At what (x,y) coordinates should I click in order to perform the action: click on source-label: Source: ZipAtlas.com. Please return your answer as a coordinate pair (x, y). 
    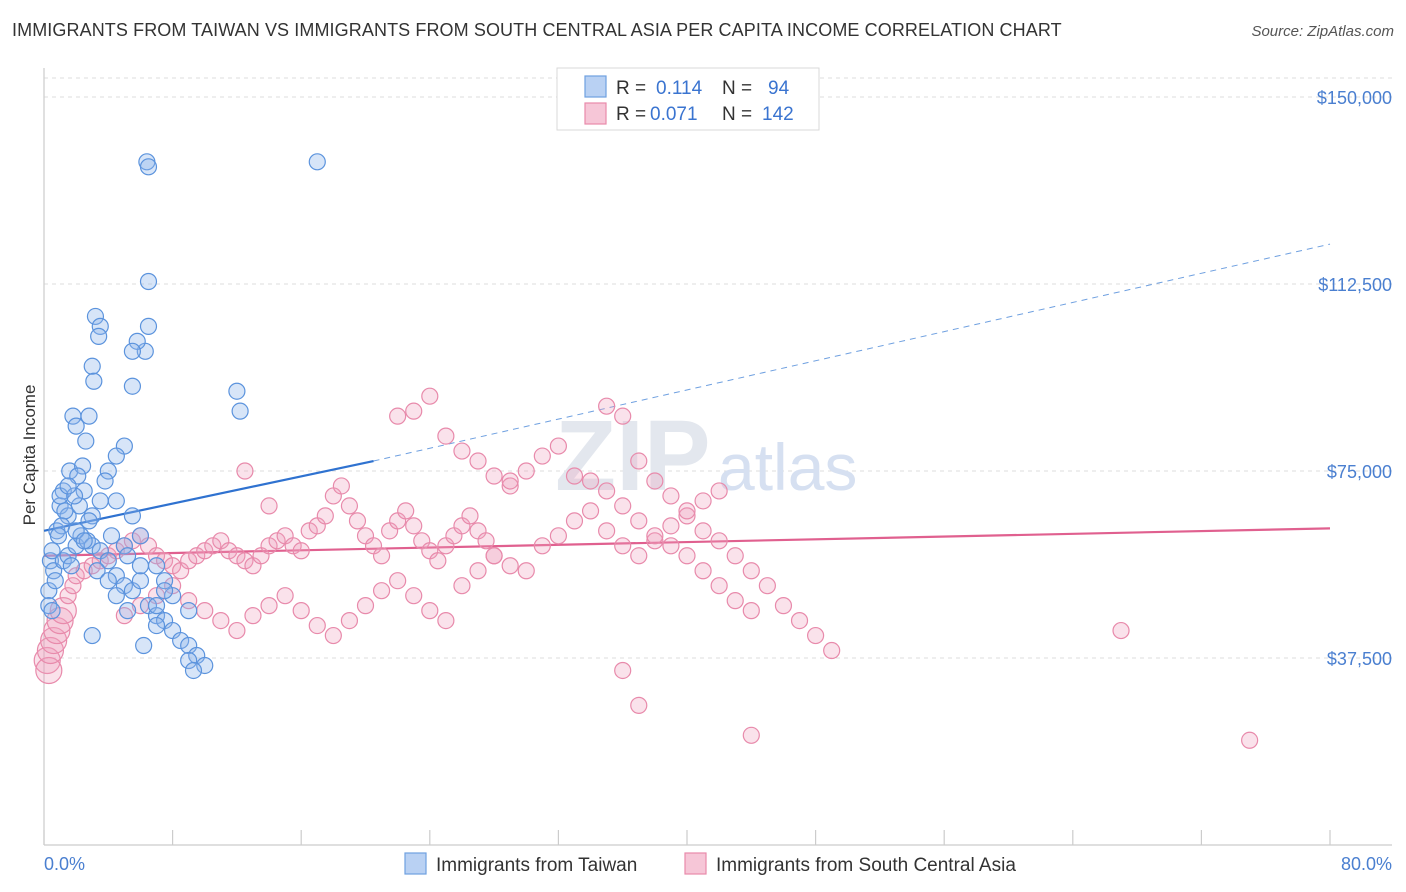
    Looking at the image, I should click on (1322, 31).